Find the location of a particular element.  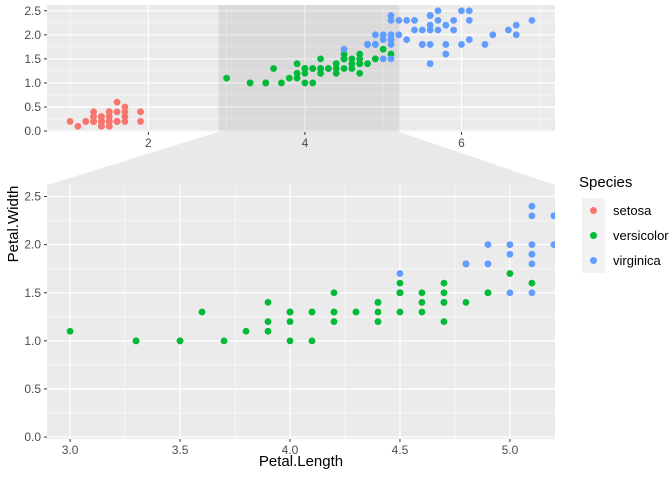

zoom-y-tick-label: 1.0 is located at coordinates (32, 341).